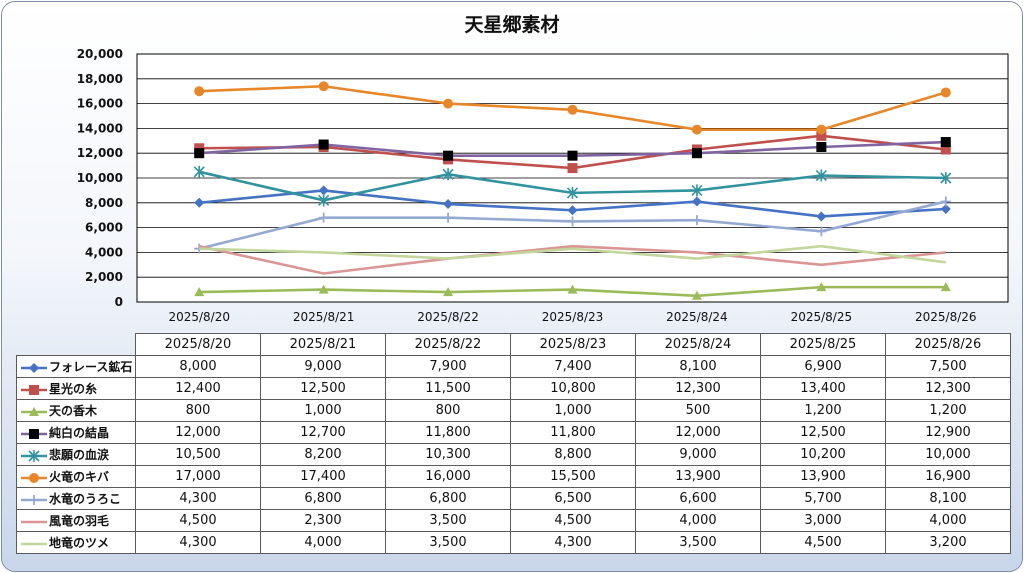 The height and width of the screenshot is (573, 1024). I want to click on legend-label: 星光の糸, so click(73, 389).